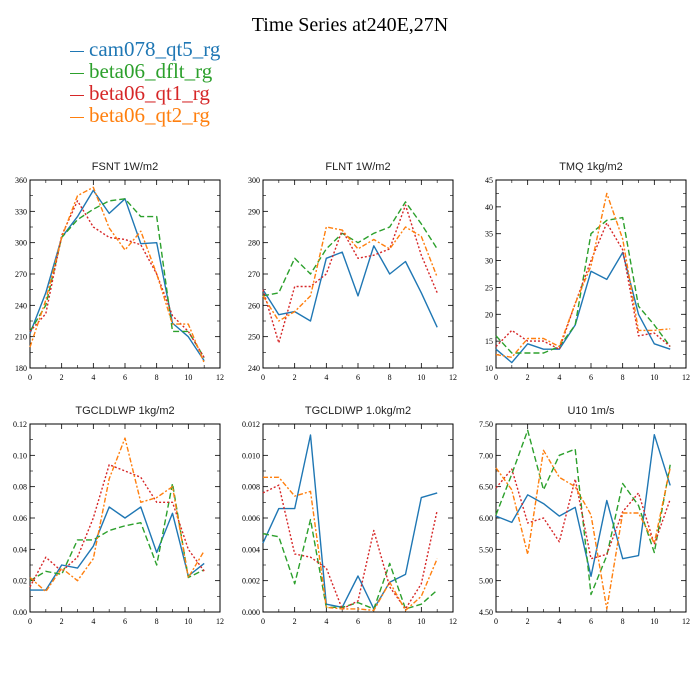 The height and width of the screenshot is (700, 700). What do you see at coordinates (486, 455) in the screenshot?
I see `panel-6-ytick-label: 7.00` at bounding box center [486, 455].